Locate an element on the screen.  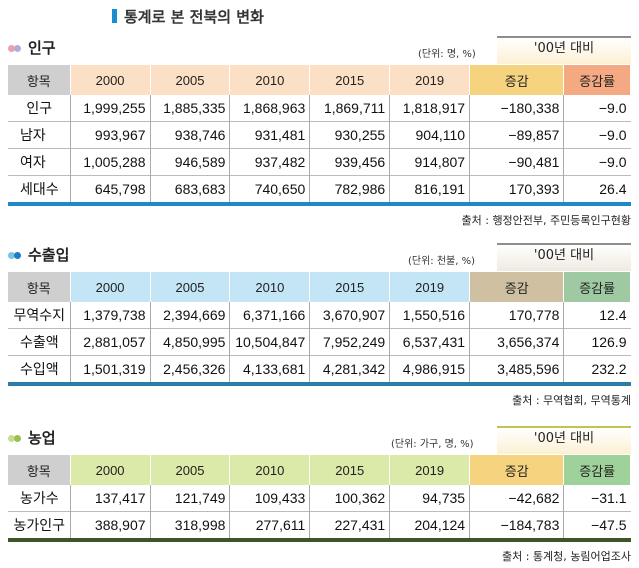
table-cell: 126.9 is located at coordinates (597, 342).